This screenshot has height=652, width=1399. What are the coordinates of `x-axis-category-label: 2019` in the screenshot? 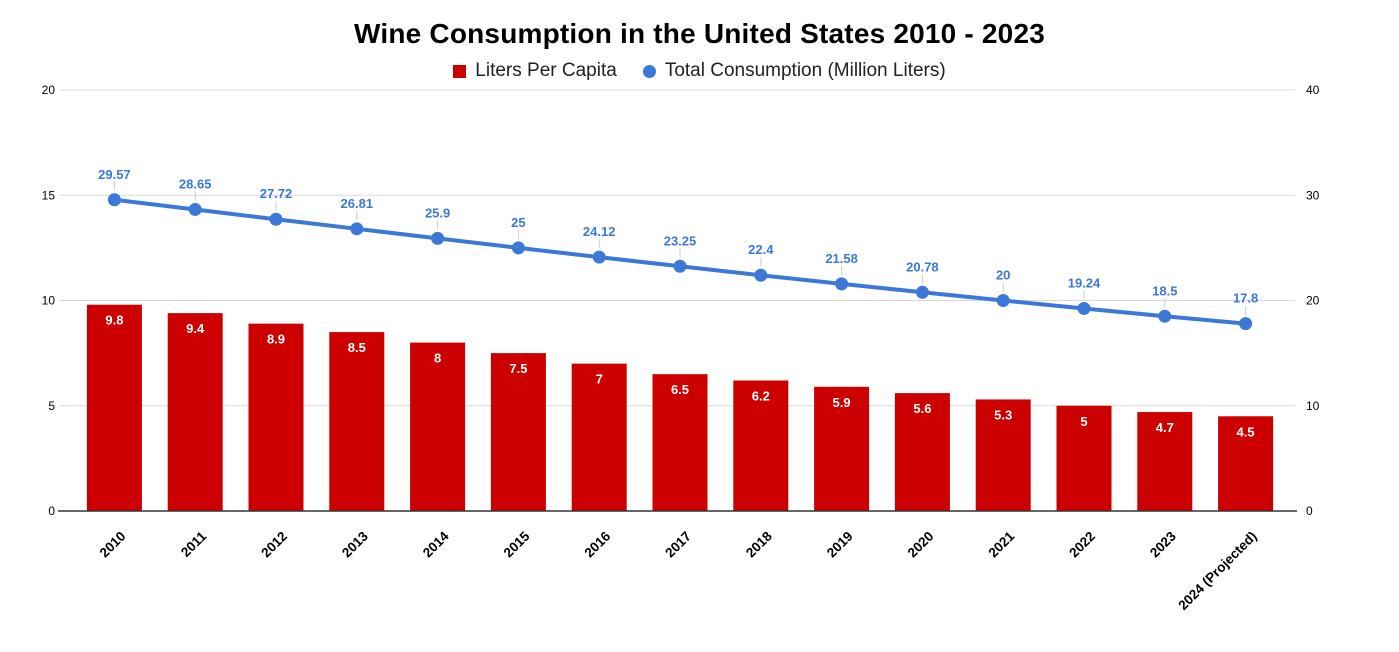 It's located at (840, 545).